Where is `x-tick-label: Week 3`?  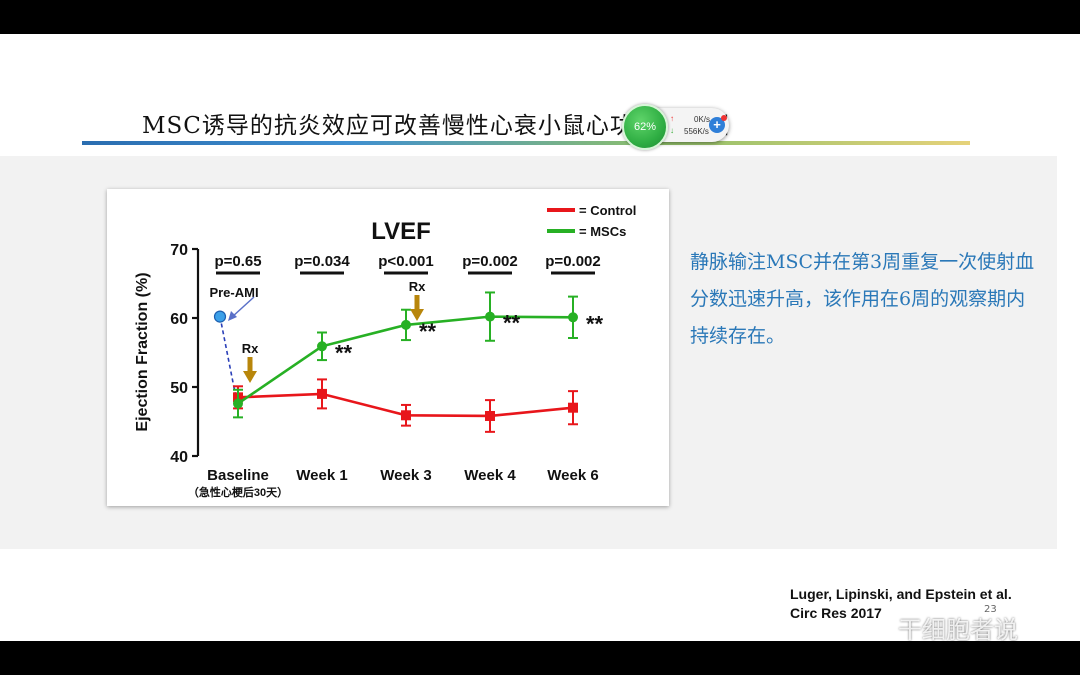 x-tick-label: Week 3 is located at coordinates (405, 475).